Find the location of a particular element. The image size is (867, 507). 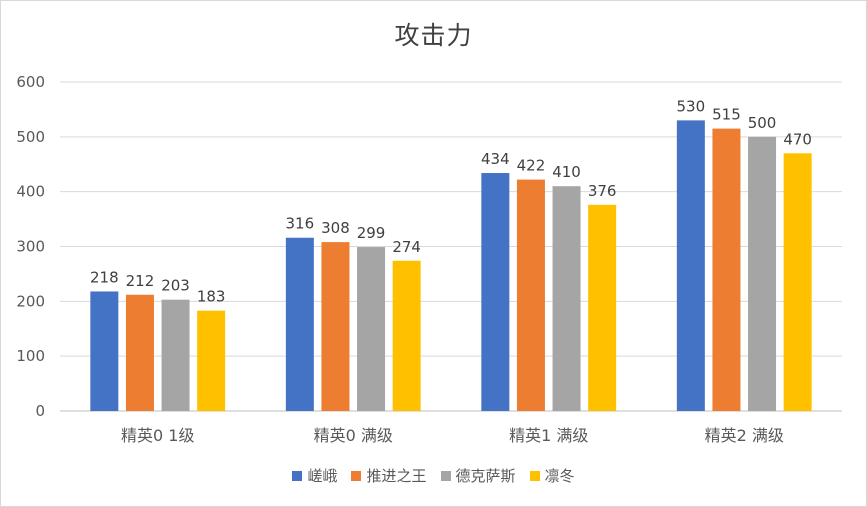

x-category-label: 精英0 满级 is located at coordinates (353, 435).